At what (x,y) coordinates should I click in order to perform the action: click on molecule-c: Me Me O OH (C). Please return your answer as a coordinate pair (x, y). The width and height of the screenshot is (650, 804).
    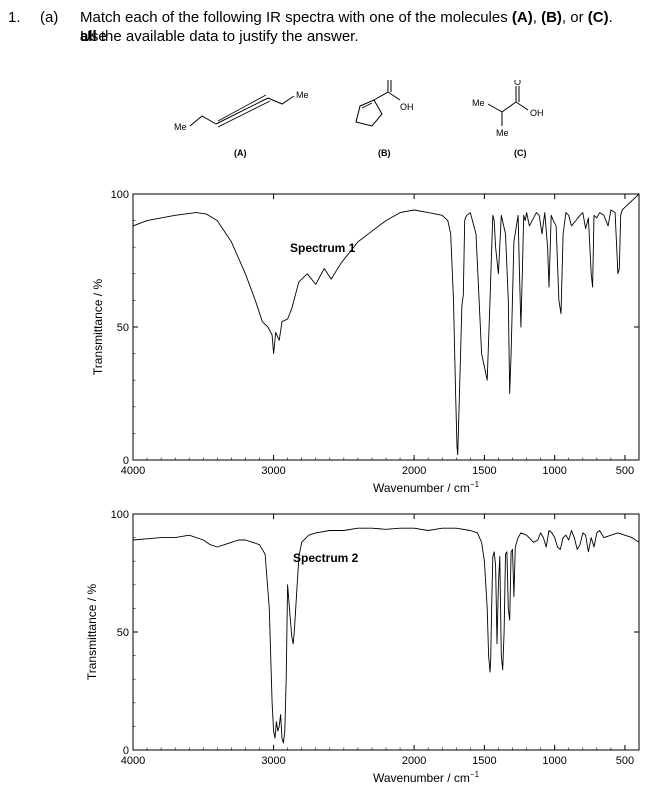
    Looking at the image, I should click on (508, 119).